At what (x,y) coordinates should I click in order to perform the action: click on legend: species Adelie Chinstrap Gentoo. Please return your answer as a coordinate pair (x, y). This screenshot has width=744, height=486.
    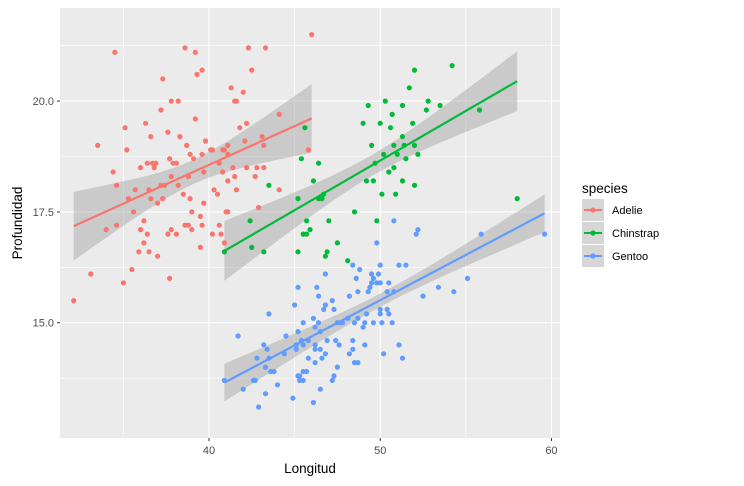
    Looking at the image, I should click on (620, 224).